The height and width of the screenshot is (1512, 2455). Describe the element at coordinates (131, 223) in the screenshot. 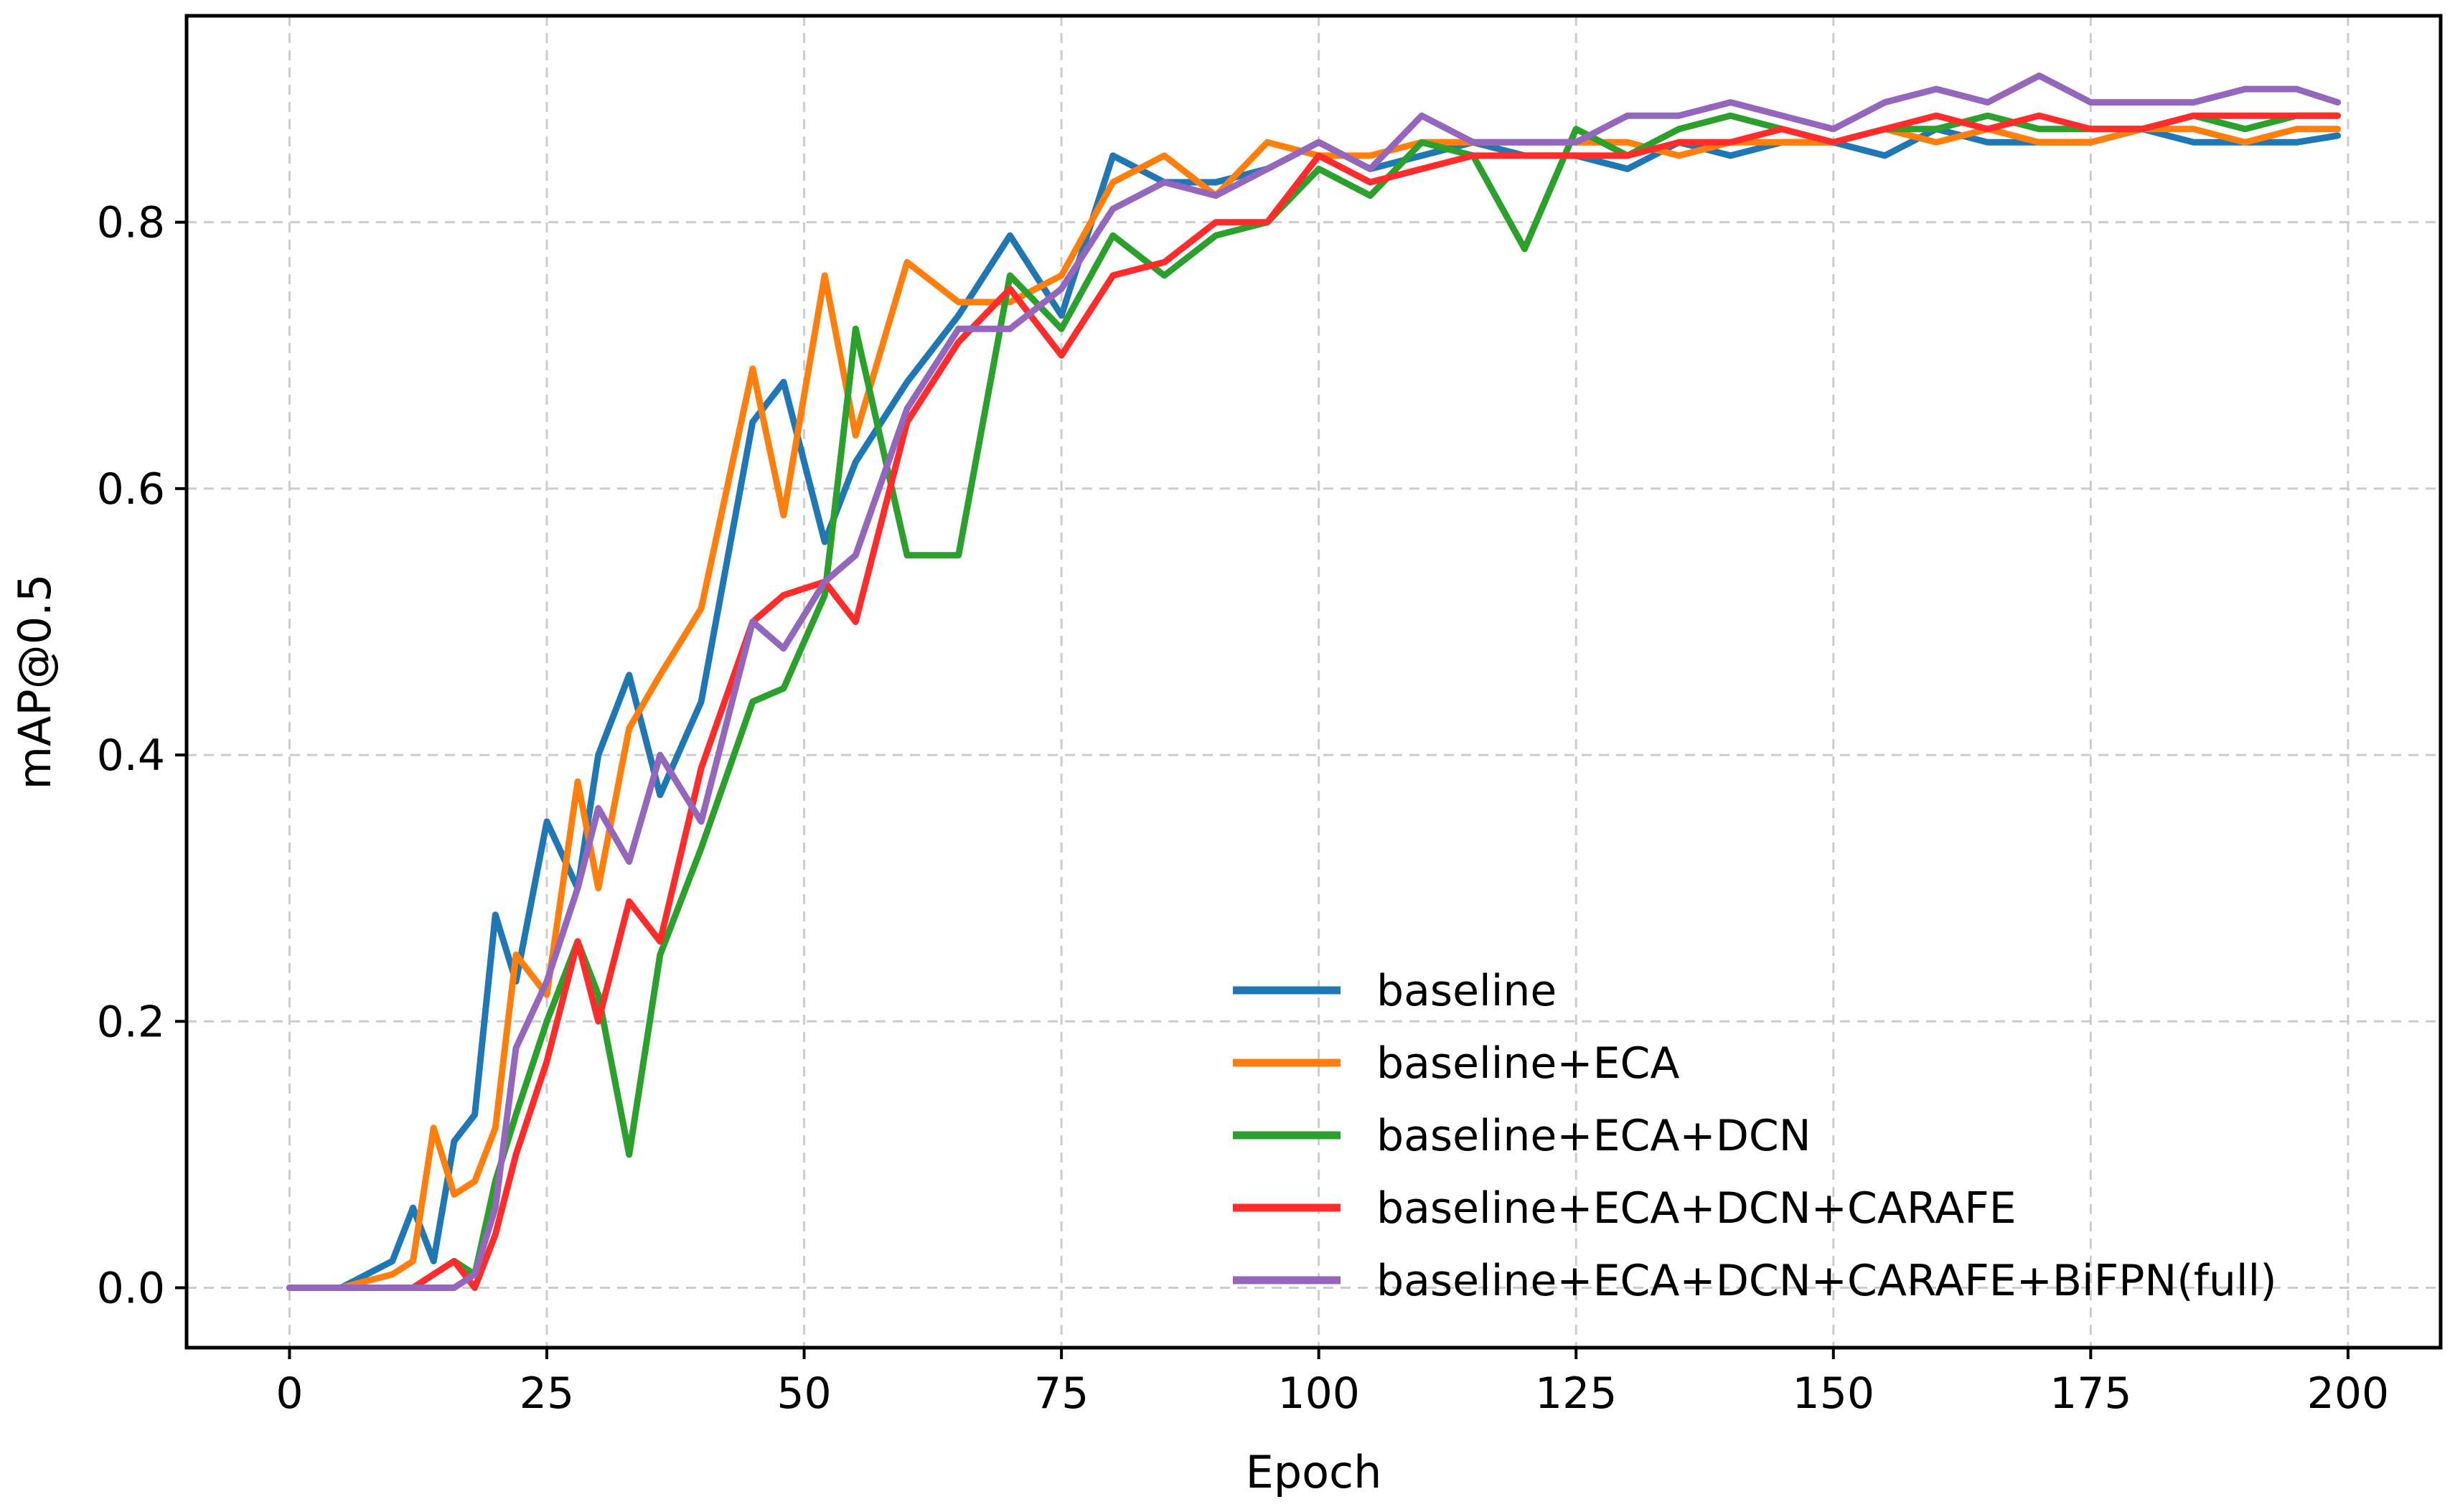

I see `y-tick-label: 0.8` at that location.